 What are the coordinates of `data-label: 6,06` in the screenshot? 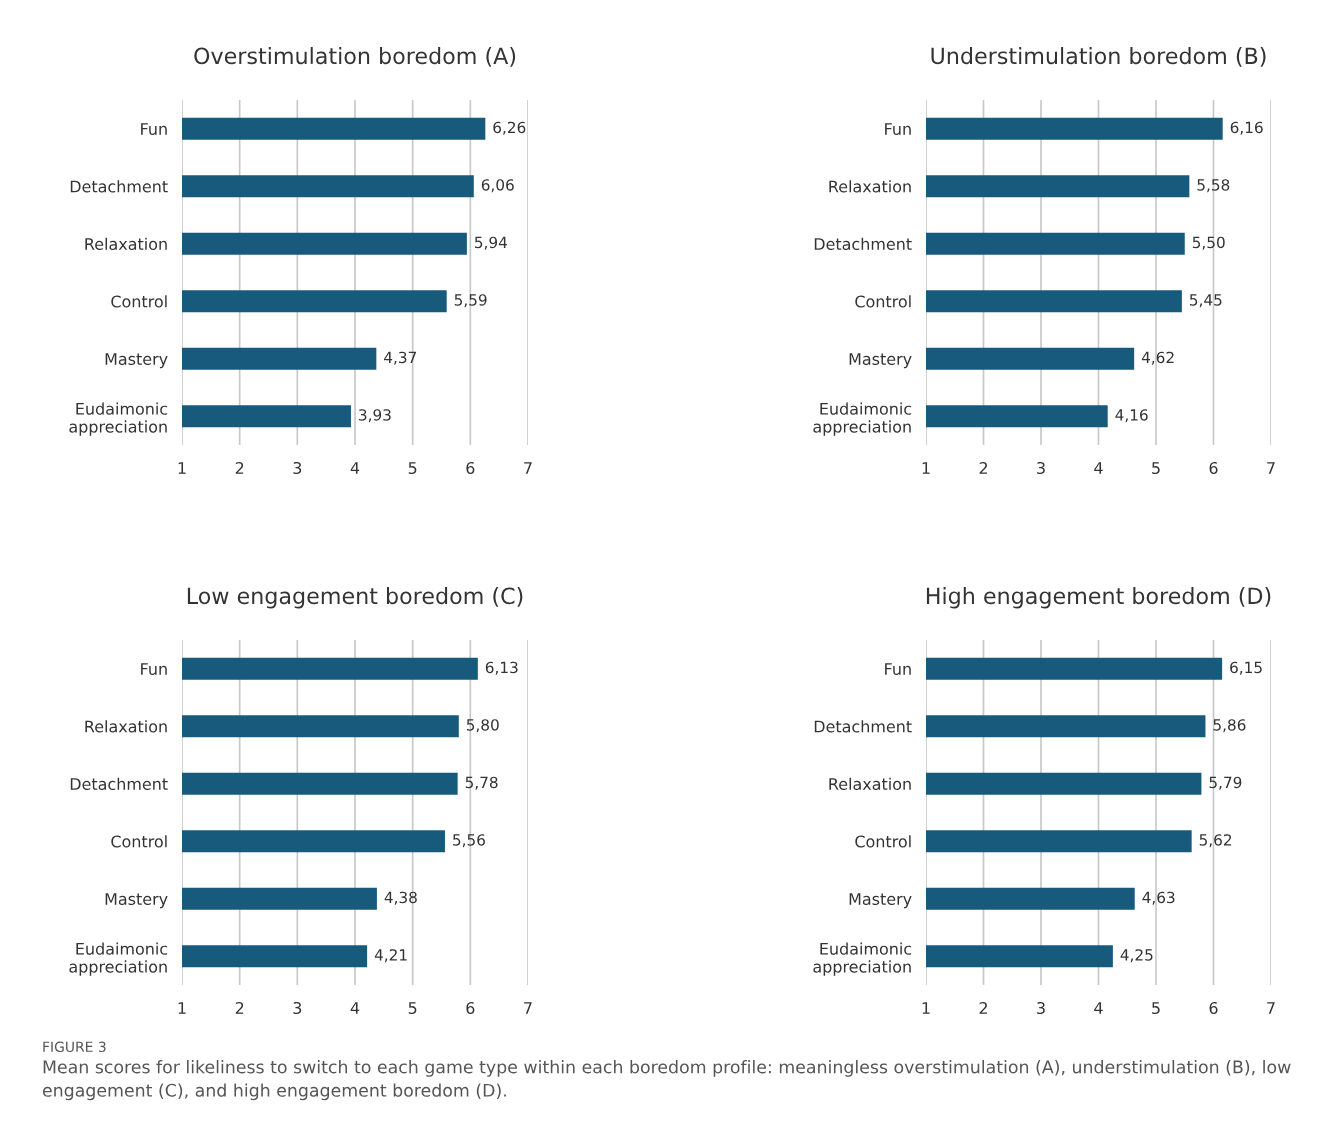 It's located at (497, 186).